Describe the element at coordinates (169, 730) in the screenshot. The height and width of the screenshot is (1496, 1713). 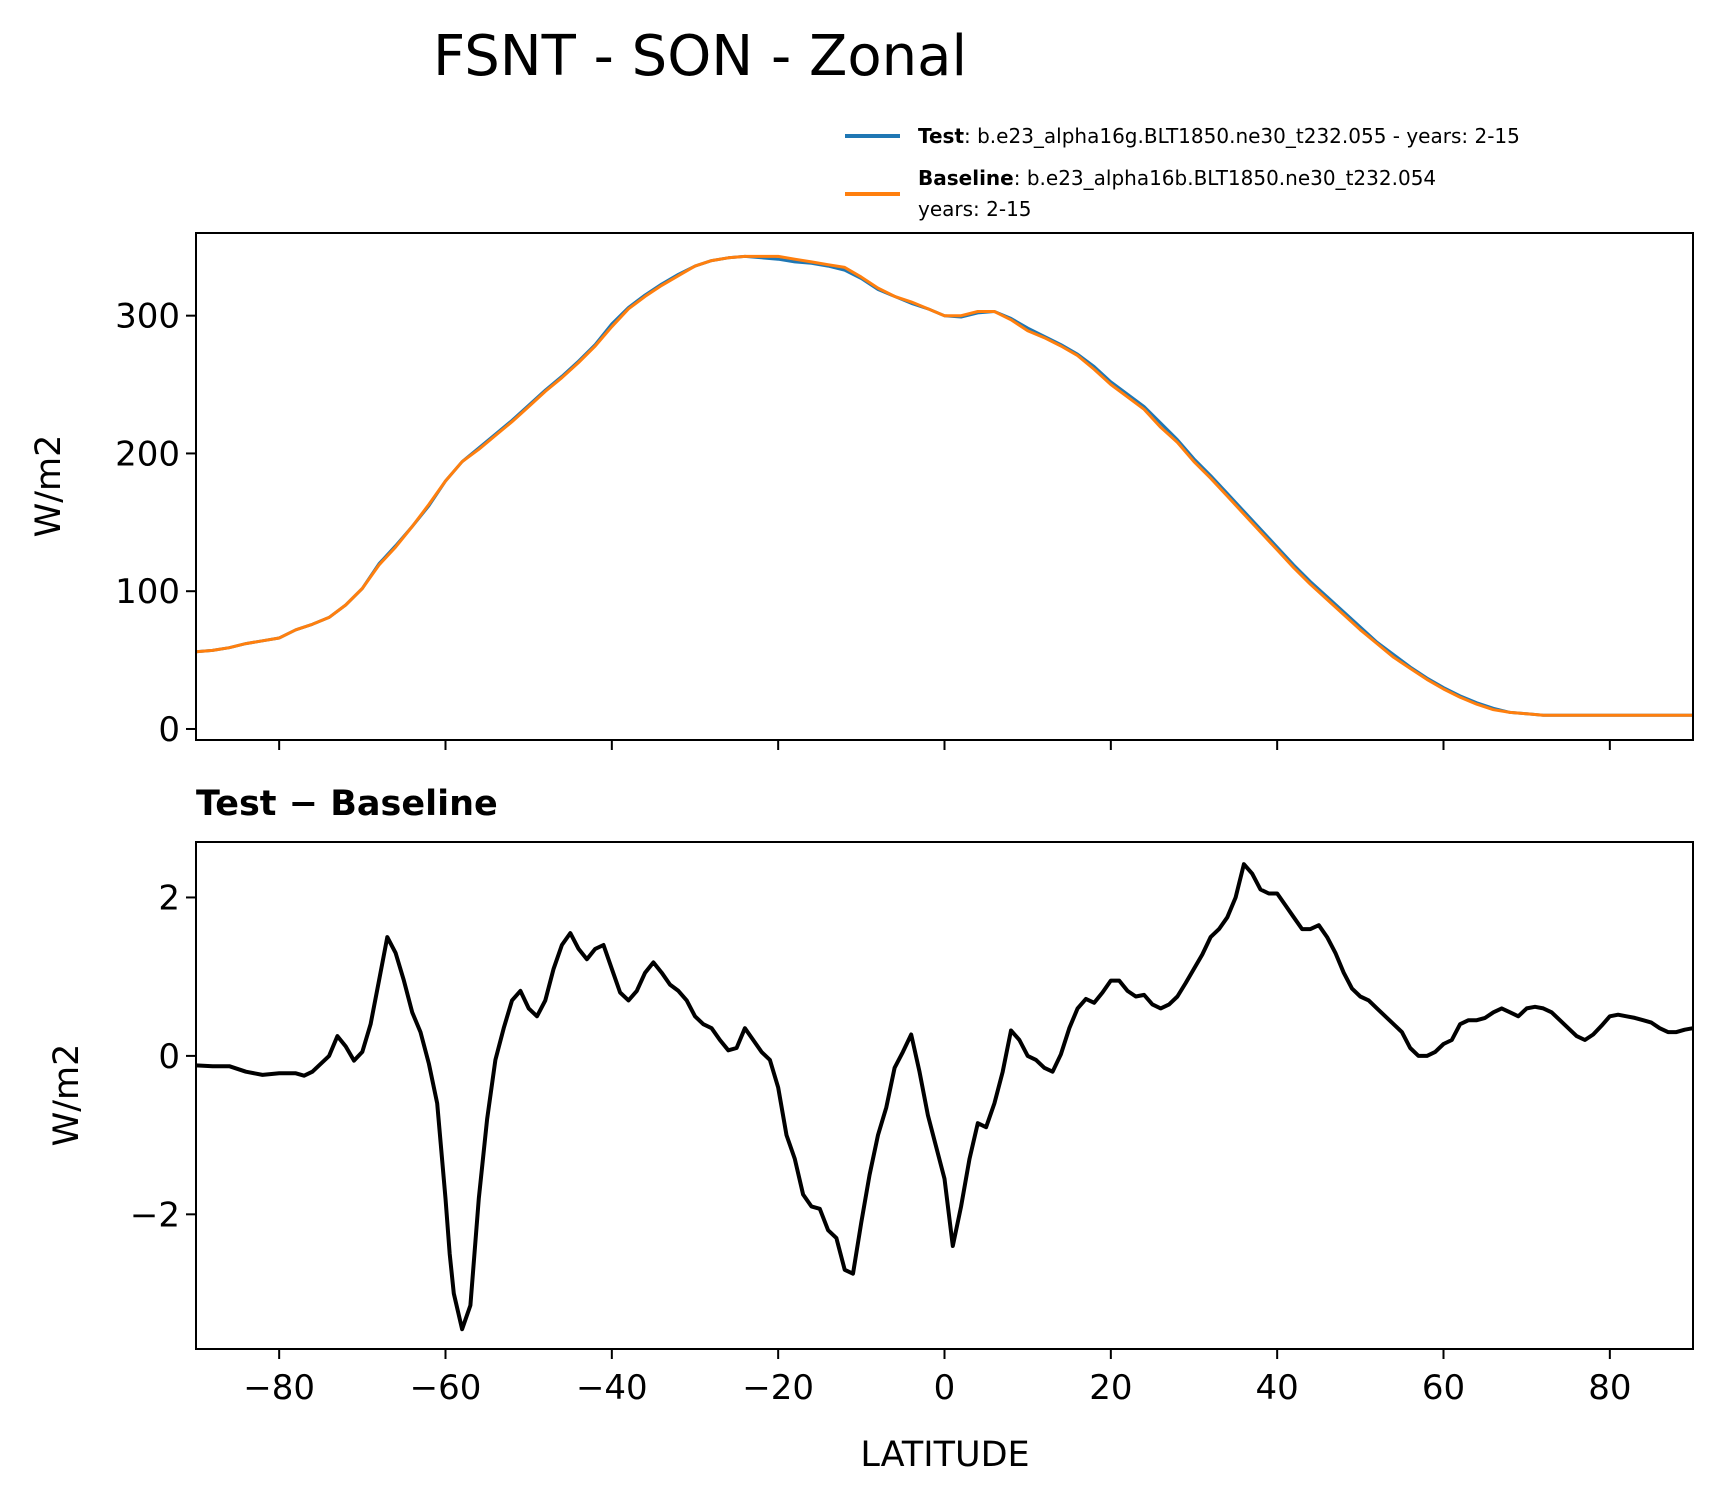
I see `top-y-tick-label: 0` at that location.